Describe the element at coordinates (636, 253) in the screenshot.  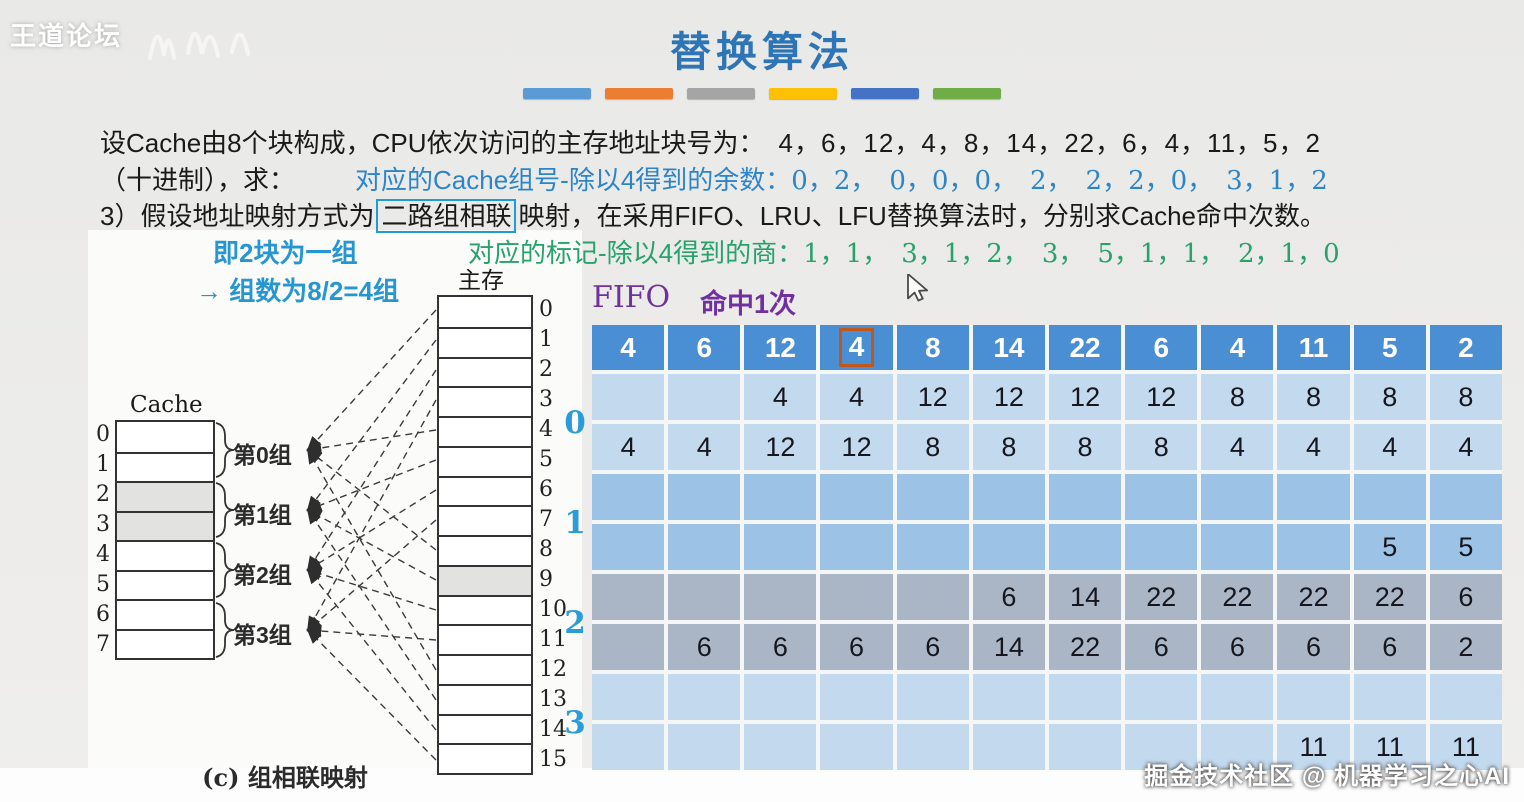
I see `tag-formula-label: 对应的标记-除以4得到的商：` at that location.